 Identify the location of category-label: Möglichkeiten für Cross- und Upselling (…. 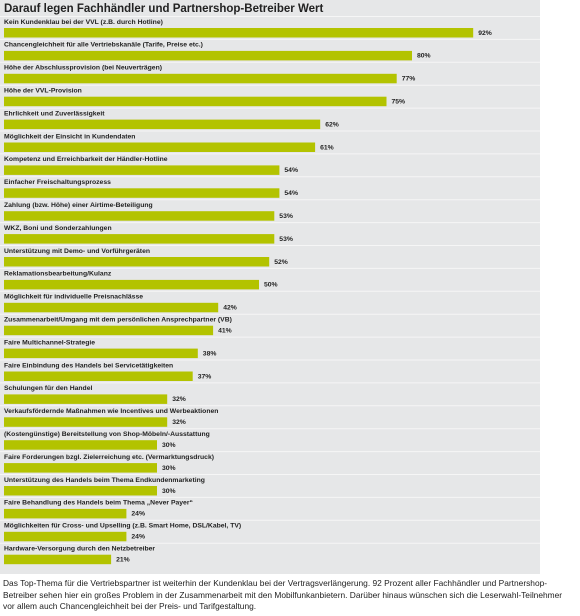
(122, 526).